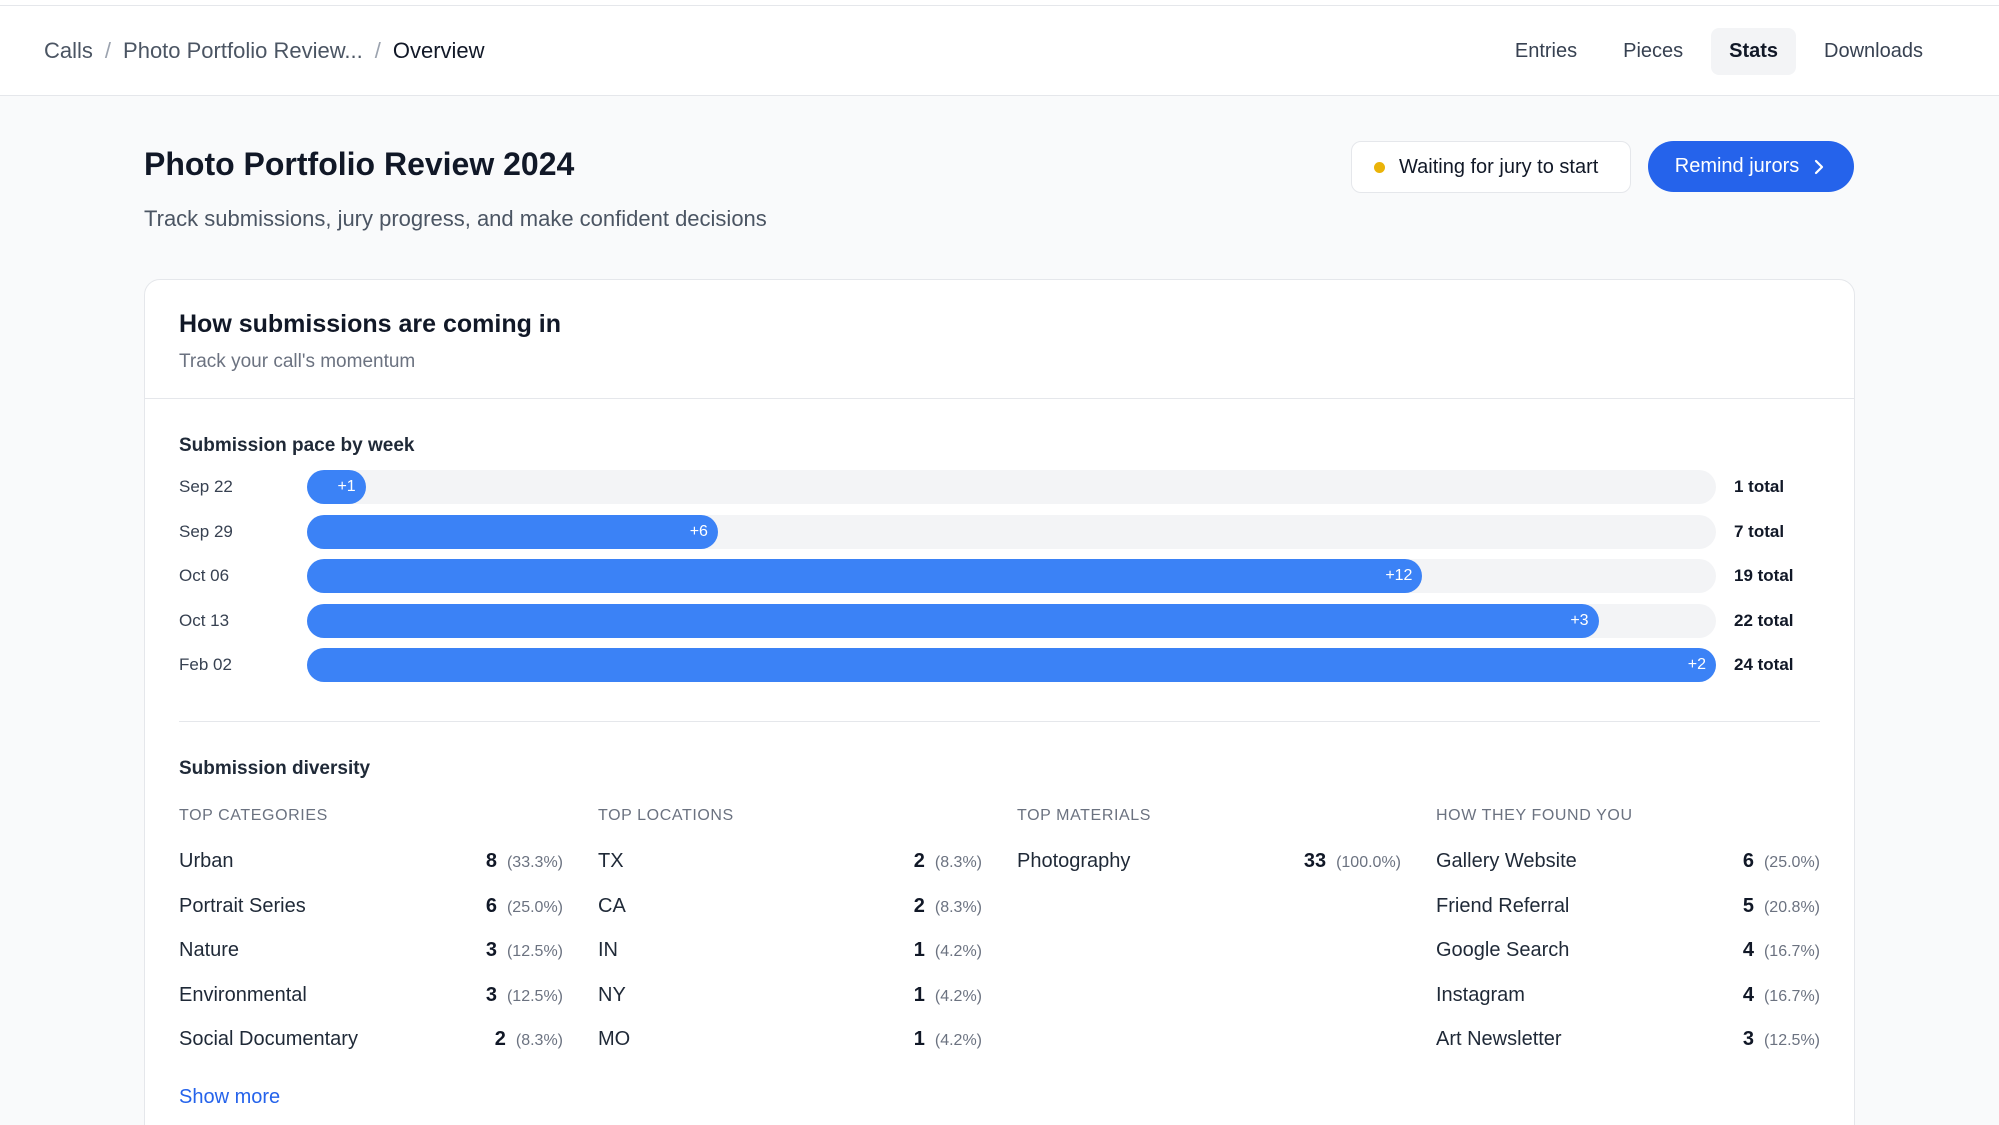 The width and height of the screenshot is (1999, 1125). What do you see at coordinates (1748, 861) in the screenshot?
I see `list-item-count: 6` at bounding box center [1748, 861].